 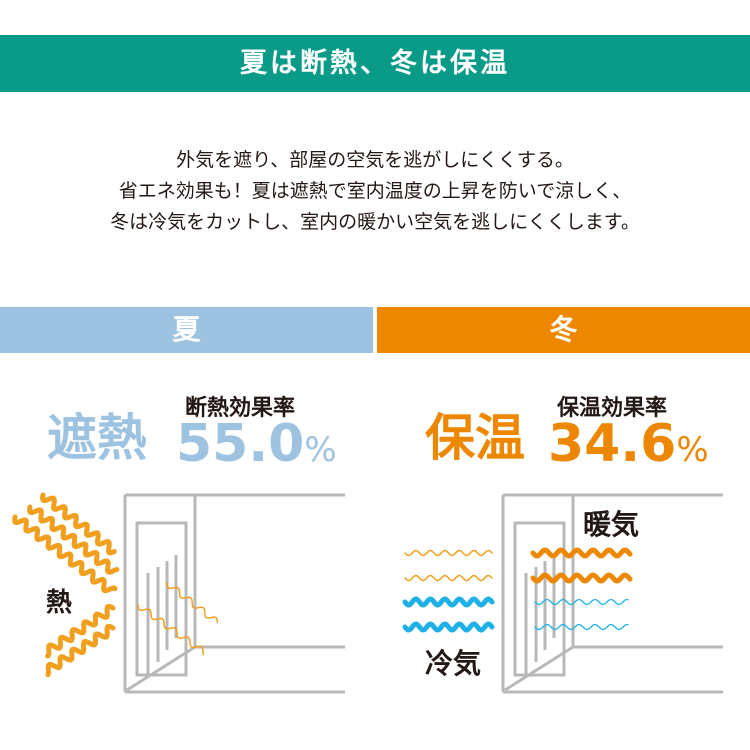 I want to click on cold-air-label: 冷気, so click(x=453, y=663).